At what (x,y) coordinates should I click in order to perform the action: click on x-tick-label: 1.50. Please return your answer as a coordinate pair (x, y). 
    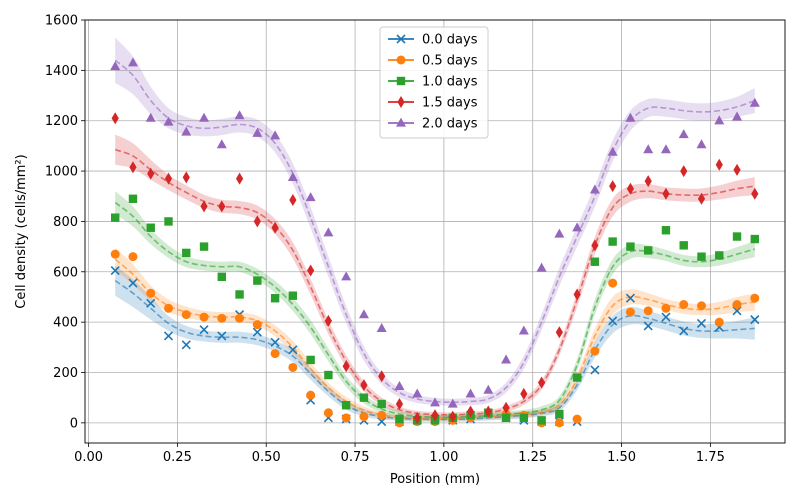
    Looking at the image, I should click on (621, 457).